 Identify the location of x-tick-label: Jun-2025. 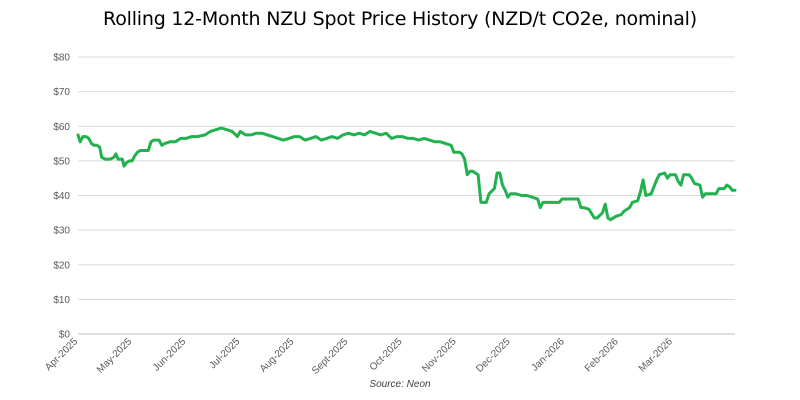
(170, 355).